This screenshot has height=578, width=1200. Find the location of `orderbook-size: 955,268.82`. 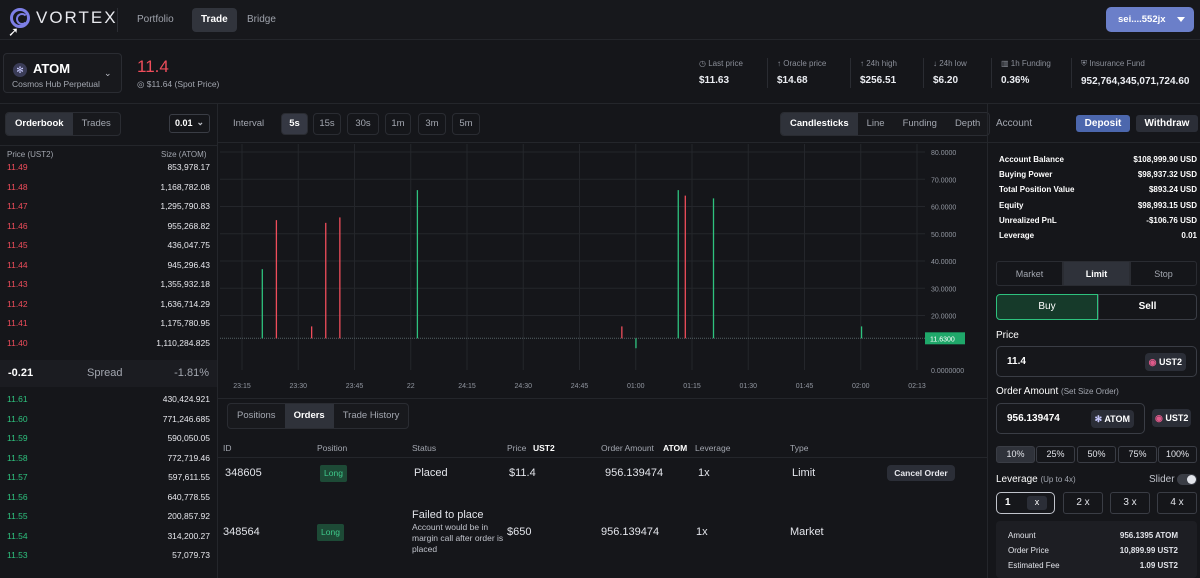

orderbook-size: 955,268.82 is located at coordinates (188, 225).